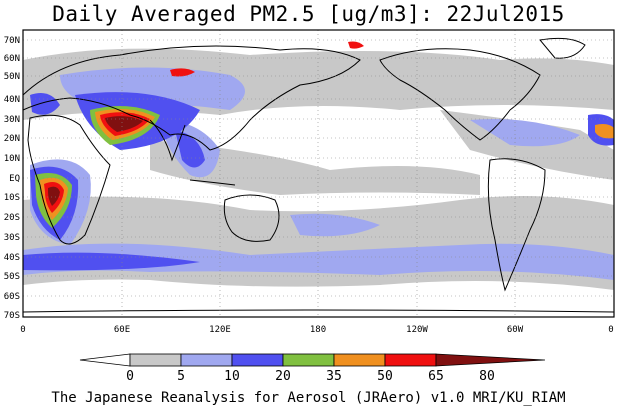 The image size is (617, 410). What do you see at coordinates (417, 330) in the screenshot?
I see `lon-label: 120W` at bounding box center [417, 330].